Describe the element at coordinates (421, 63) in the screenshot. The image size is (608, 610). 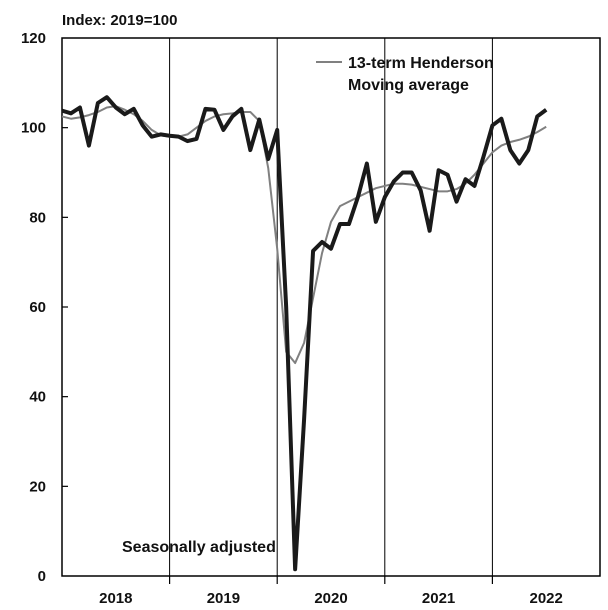
I see `legend-label-line-1: 13-term Henderson` at that location.